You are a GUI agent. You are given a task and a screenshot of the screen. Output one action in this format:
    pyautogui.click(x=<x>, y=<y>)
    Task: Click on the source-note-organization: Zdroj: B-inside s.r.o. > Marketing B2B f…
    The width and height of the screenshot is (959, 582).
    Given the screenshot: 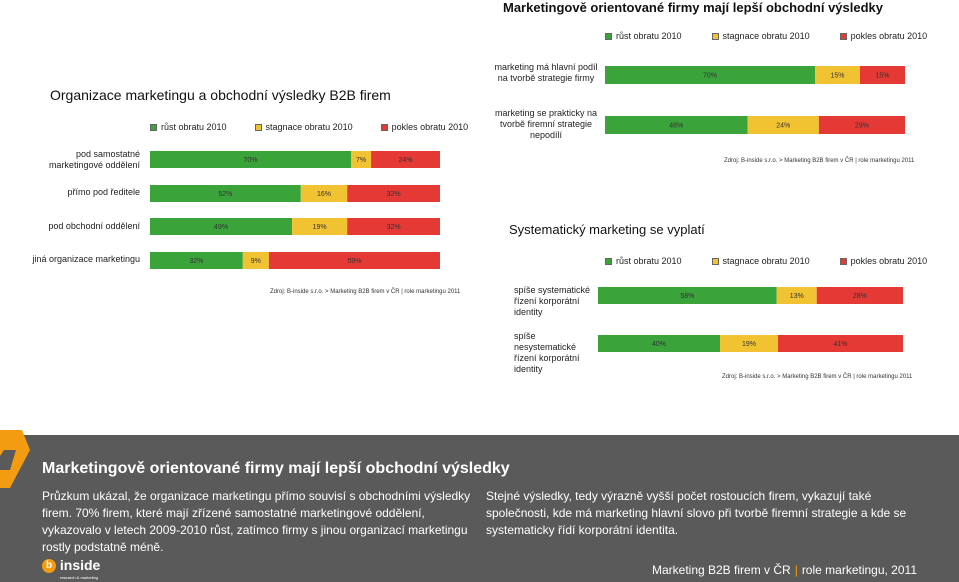 What is the action you would take?
    pyautogui.click(x=365, y=292)
    